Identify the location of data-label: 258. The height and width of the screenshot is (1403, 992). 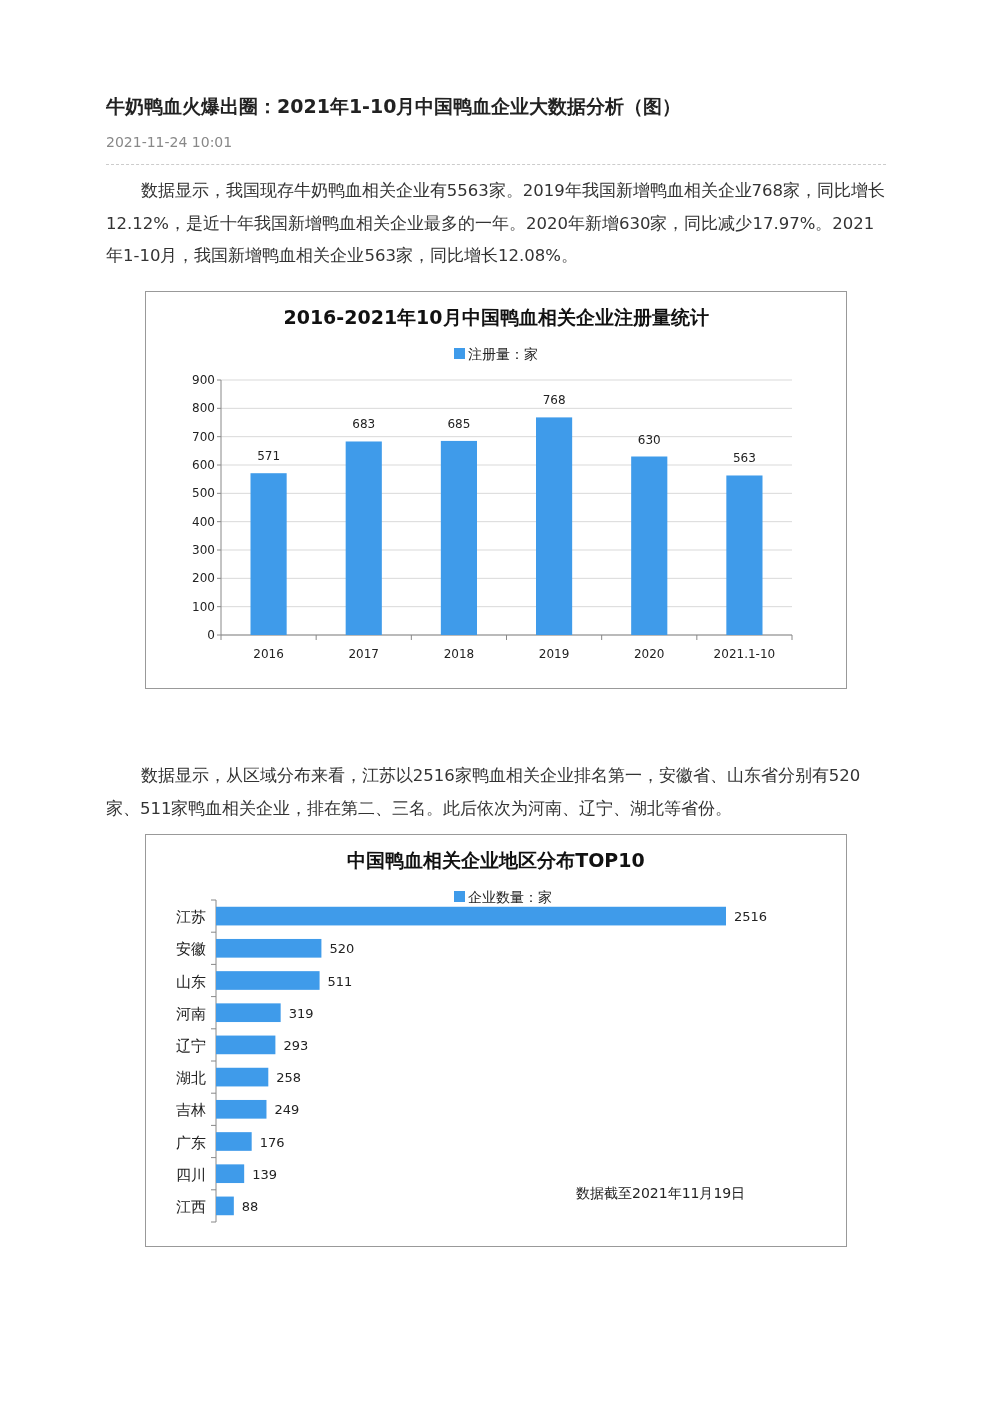
(289, 1078).